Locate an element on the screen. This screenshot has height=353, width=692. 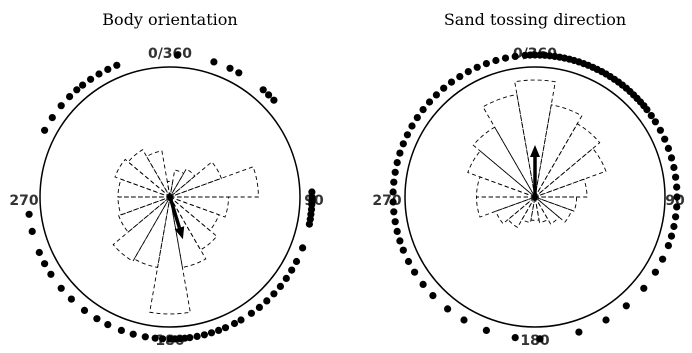
mean-vector-shaft is located at coordinates (175, 212).